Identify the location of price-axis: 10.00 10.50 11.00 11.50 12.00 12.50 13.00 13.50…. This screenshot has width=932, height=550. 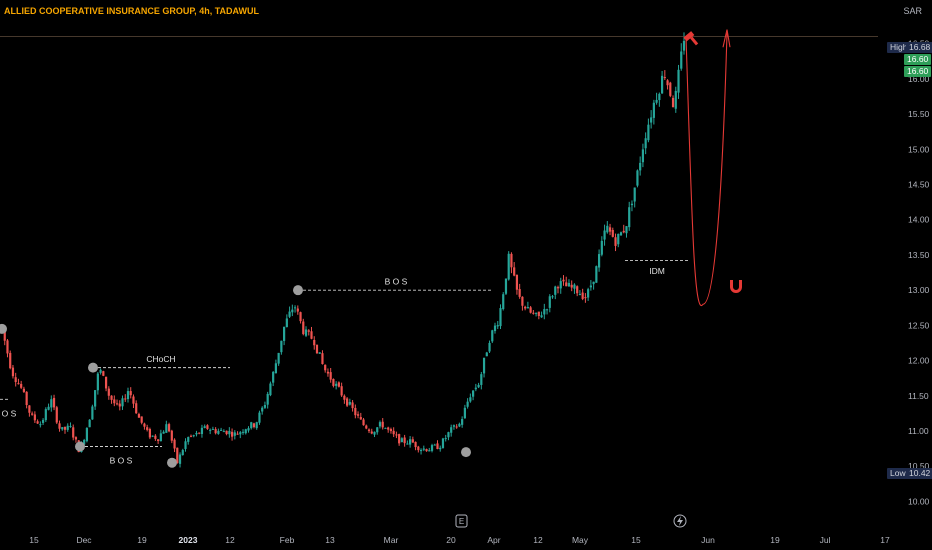
(919, 273).